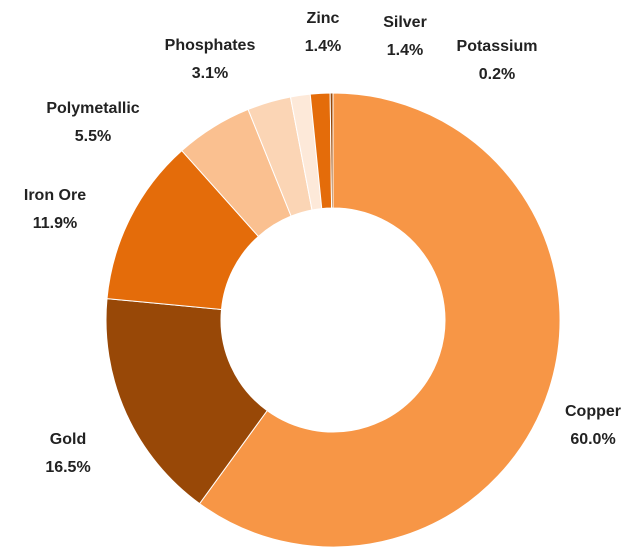 Image resolution: width=642 pixels, height=547 pixels. Describe the element at coordinates (593, 411) in the screenshot. I see `slice-label: Copper` at that location.